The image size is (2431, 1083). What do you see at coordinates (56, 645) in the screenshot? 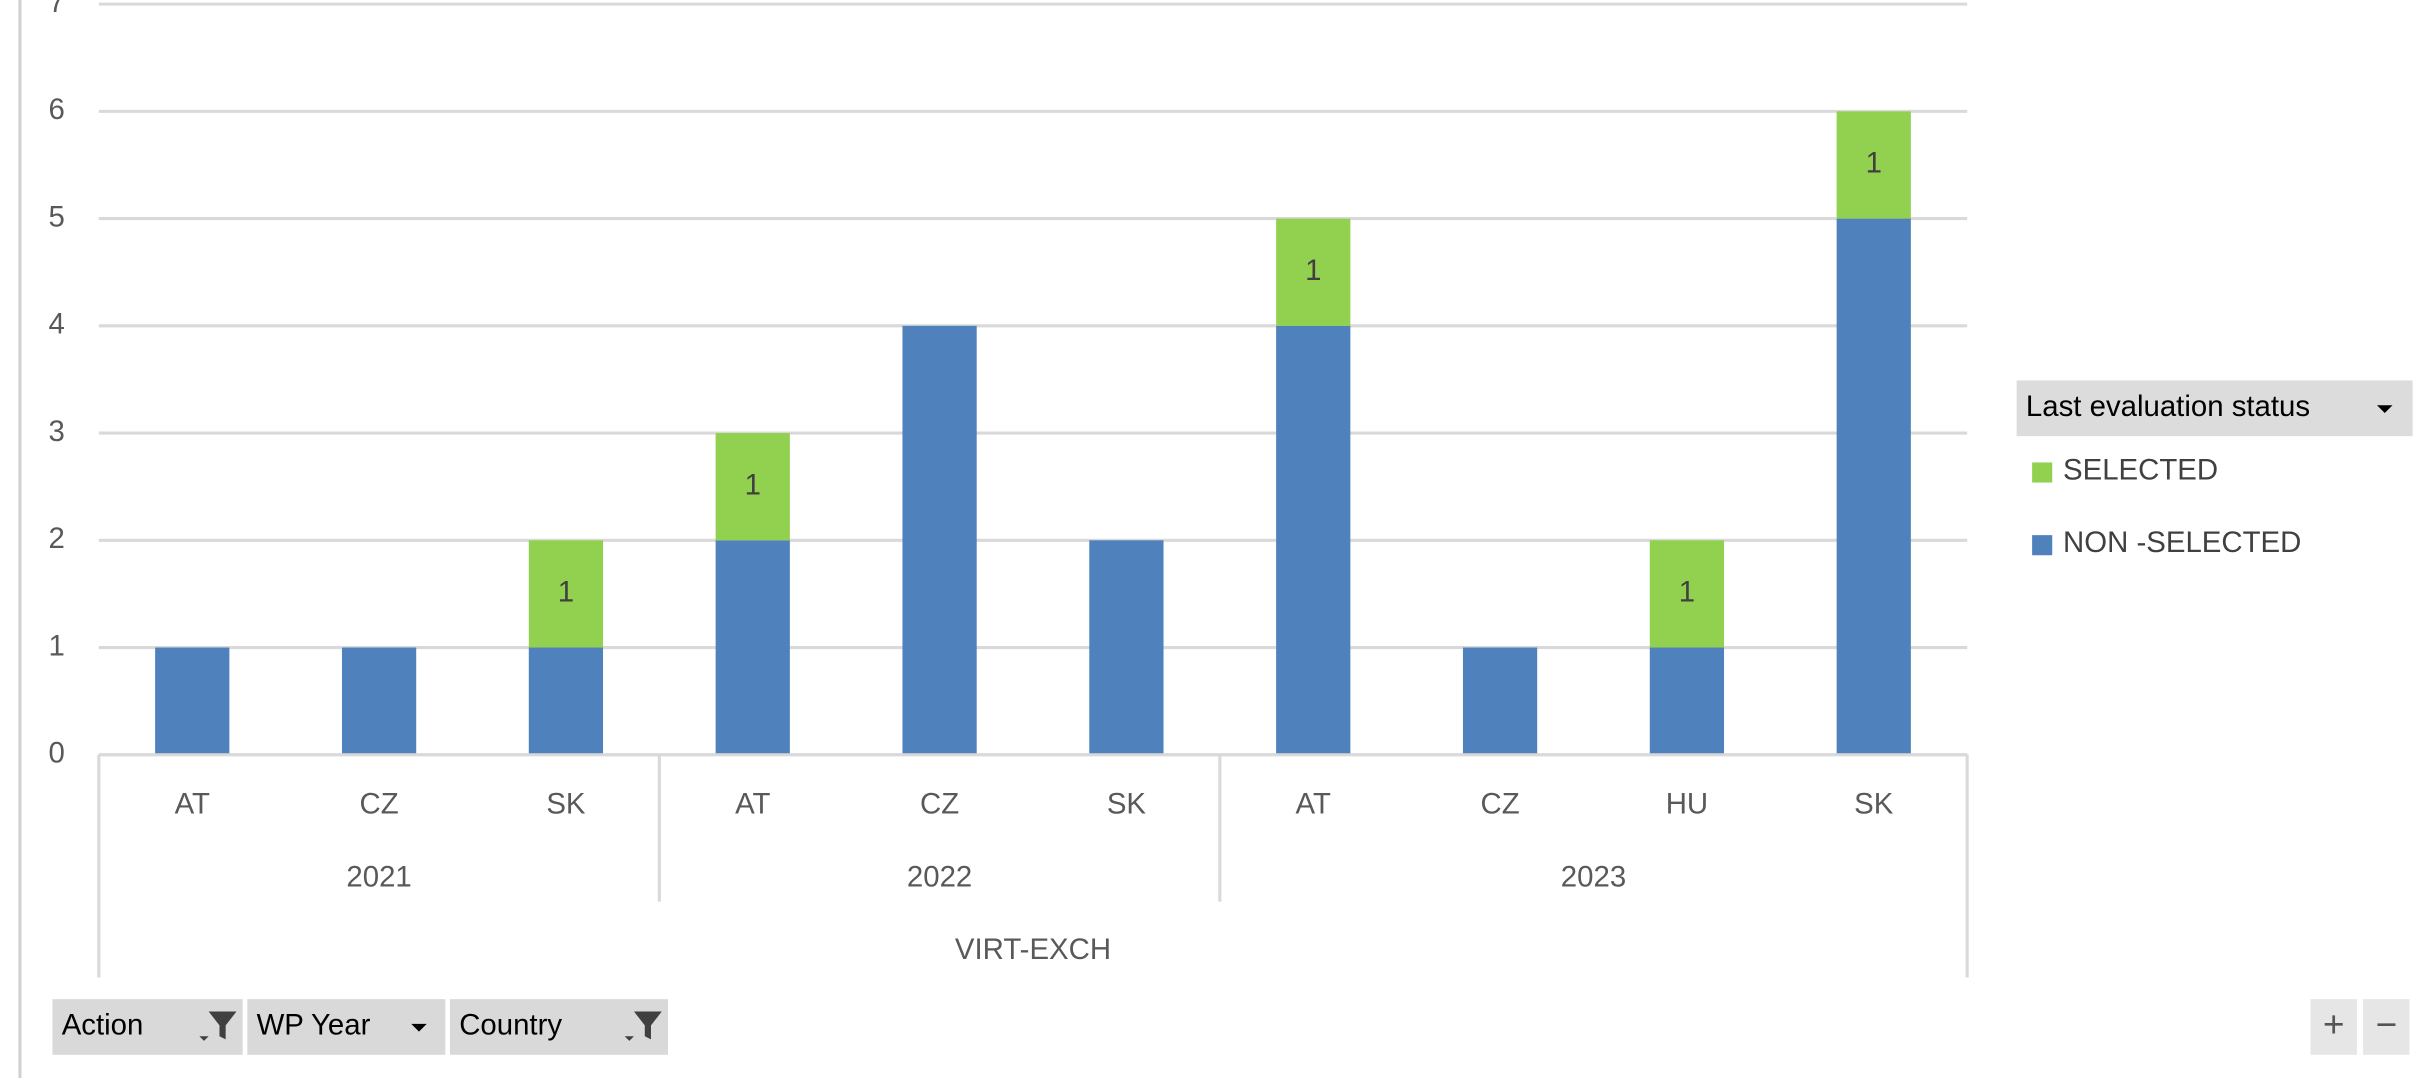
I see `y-tick-label: 1` at bounding box center [56, 645].